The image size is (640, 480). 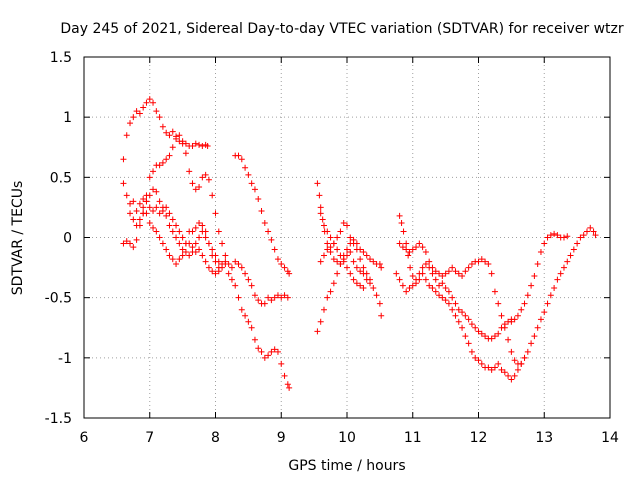 What do you see at coordinates (349, 438) in the screenshot?
I see `x-tick-labels: 6 7 8 9 10 11 12 13 14` at bounding box center [349, 438].